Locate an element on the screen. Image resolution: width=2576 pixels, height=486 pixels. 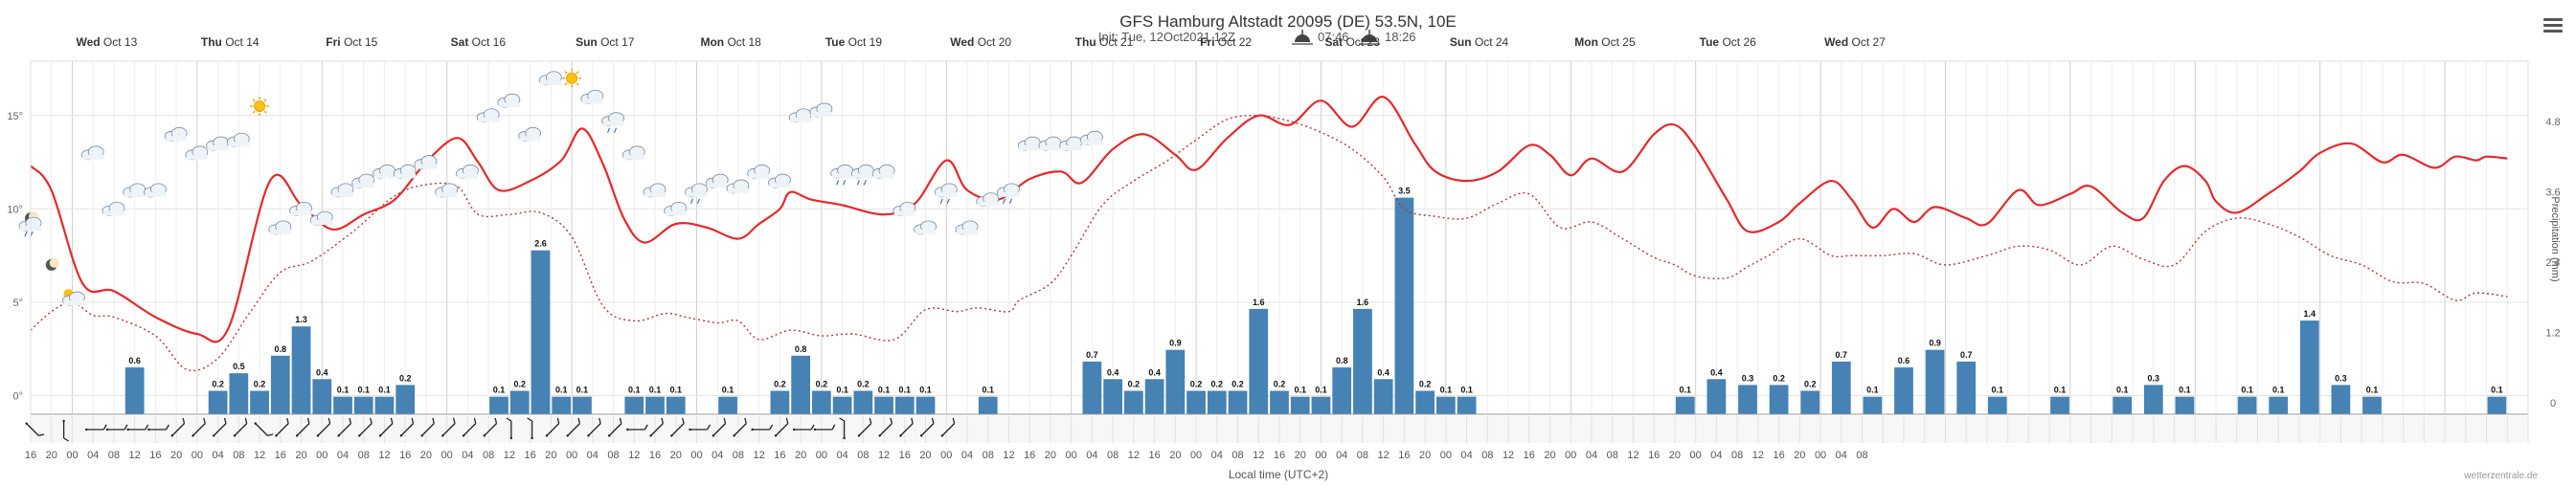
hour-tick-label: 08 is located at coordinates (738, 455).